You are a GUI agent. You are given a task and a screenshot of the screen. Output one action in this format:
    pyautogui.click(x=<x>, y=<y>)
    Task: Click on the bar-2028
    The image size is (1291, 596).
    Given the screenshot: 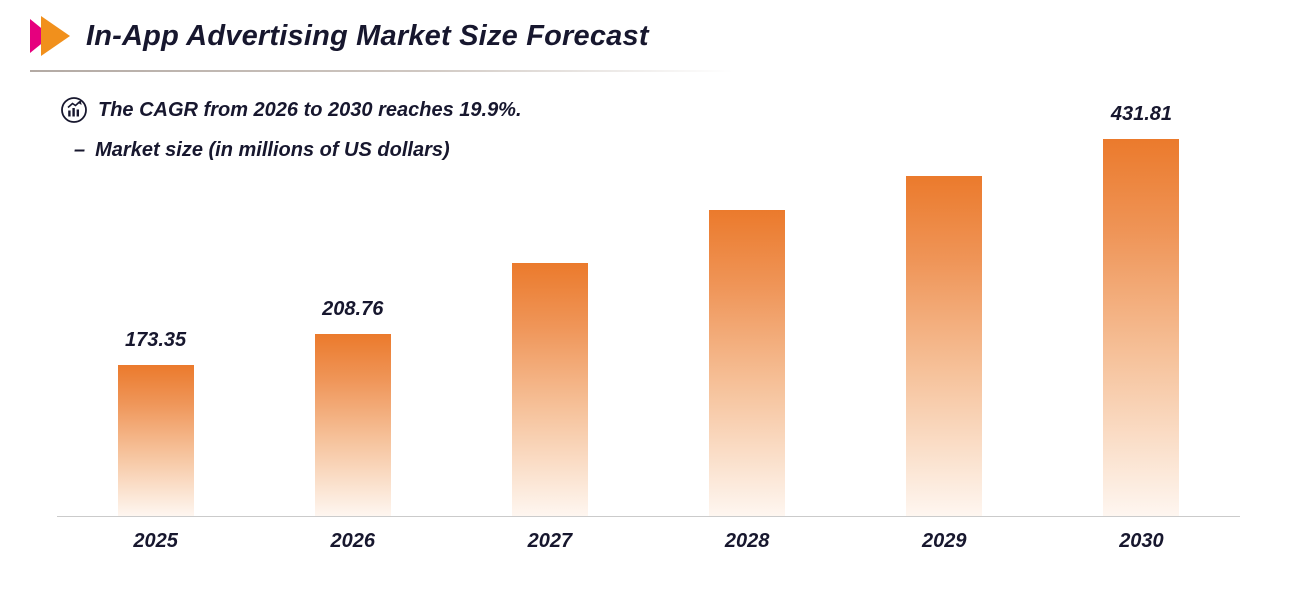 What is the action you would take?
    pyautogui.click(x=747, y=363)
    